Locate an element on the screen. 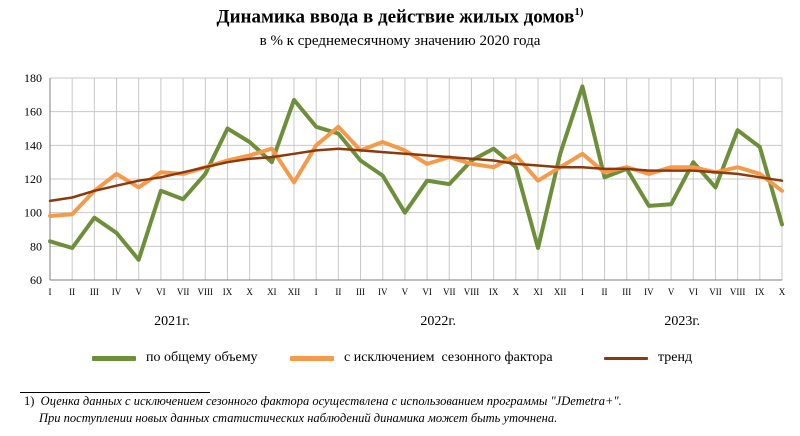  legend-swatch-seasonal is located at coordinates (312, 358).